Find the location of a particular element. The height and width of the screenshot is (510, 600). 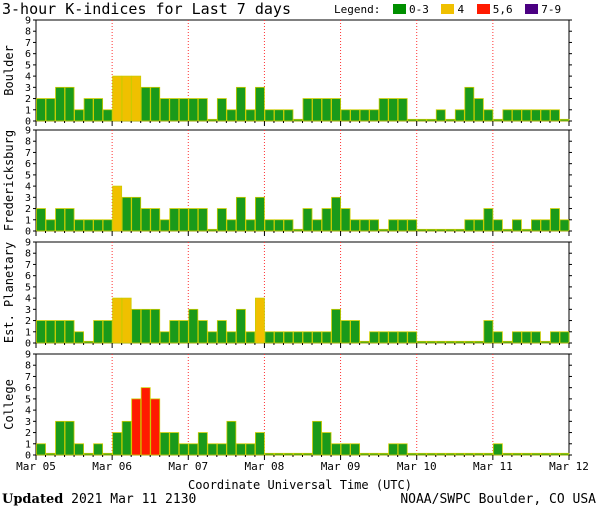

x-tick-label: Mar 09 is located at coordinates (341, 466).